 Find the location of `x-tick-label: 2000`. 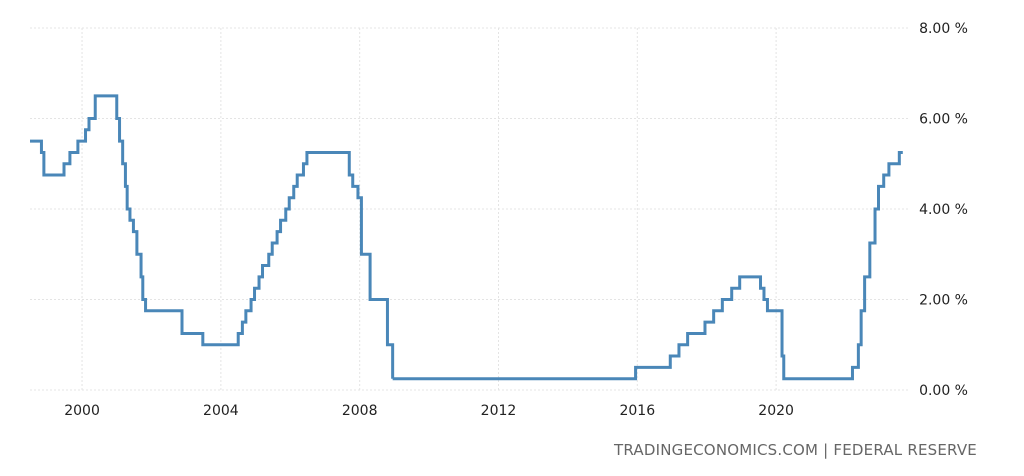

x-tick-label: 2000 is located at coordinates (82, 411).